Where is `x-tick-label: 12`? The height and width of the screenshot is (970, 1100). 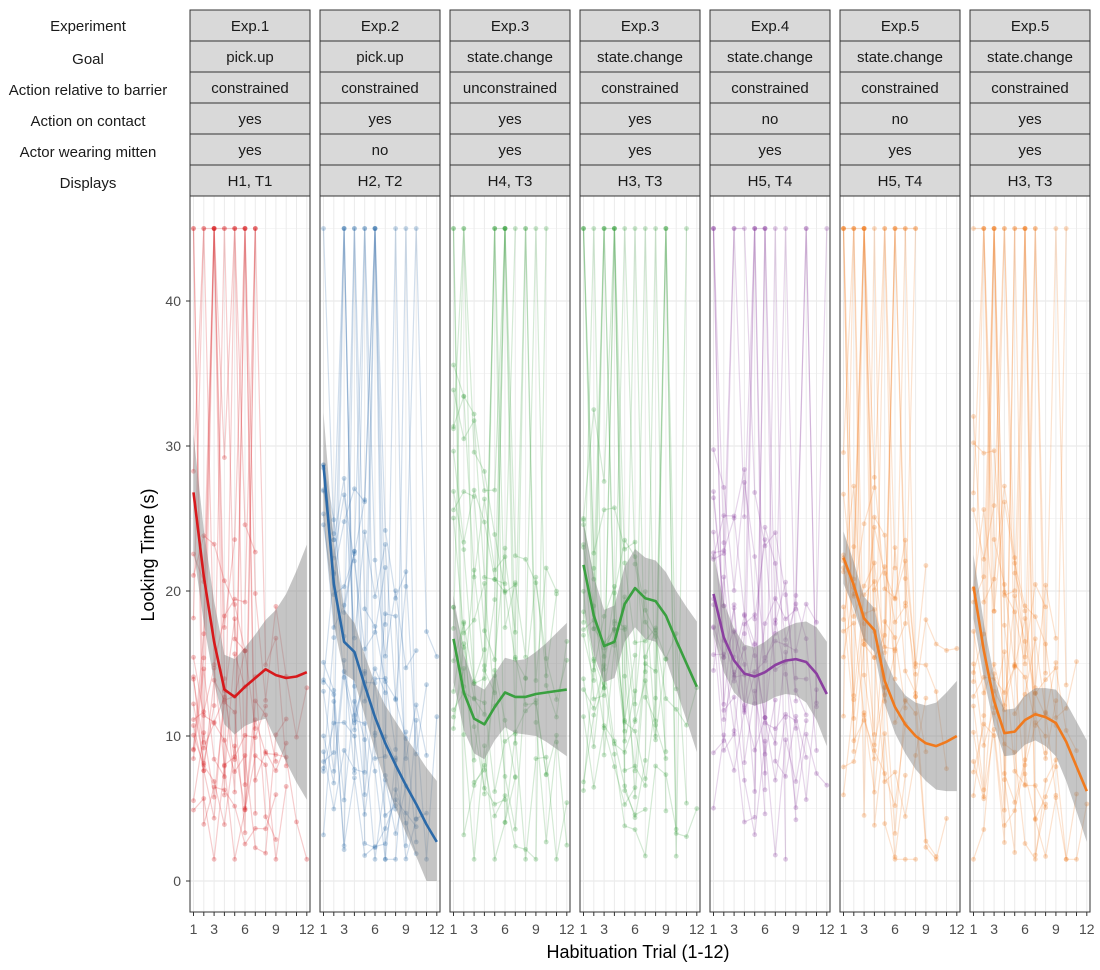
x-tick-label: 12 is located at coordinates (307, 929).